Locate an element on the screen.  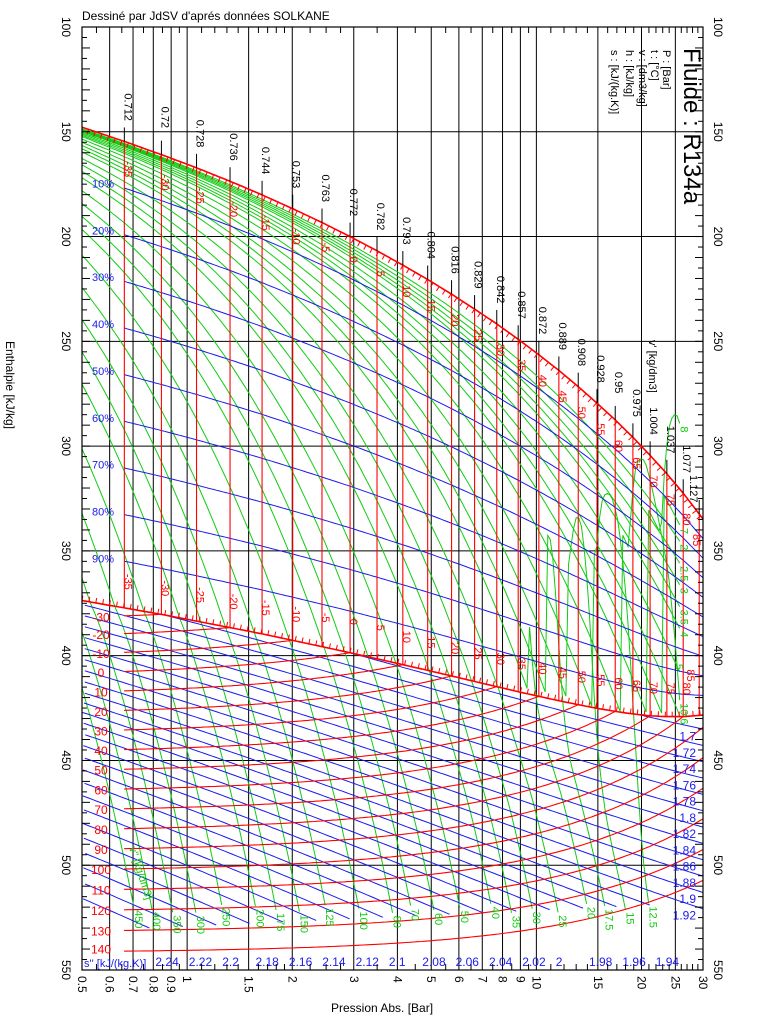
x-tick-label: 6 is located at coordinates (459, 979).